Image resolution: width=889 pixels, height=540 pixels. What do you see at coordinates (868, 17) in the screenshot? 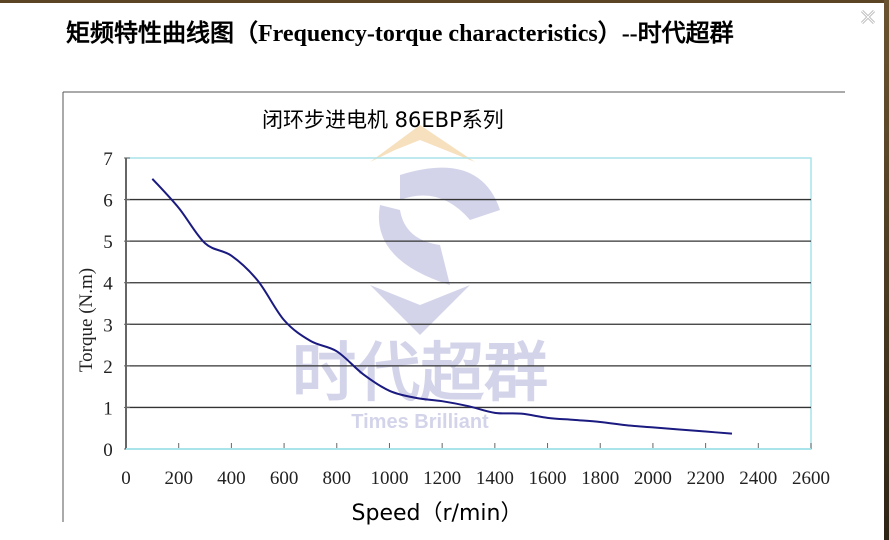
I see `close-icon` at bounding box center [868, 17].